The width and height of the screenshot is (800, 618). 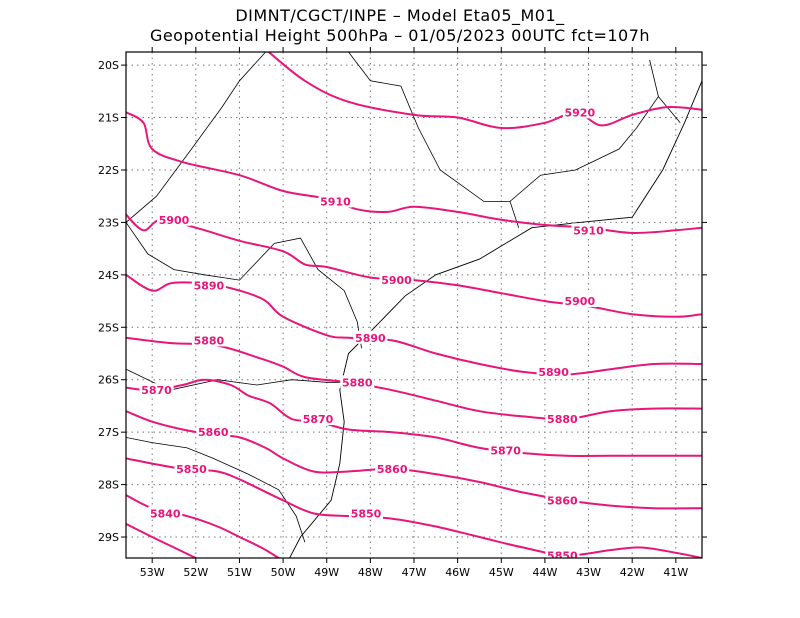 I want to click on lat-tick-label: 20S, so click(x=108, y=65).